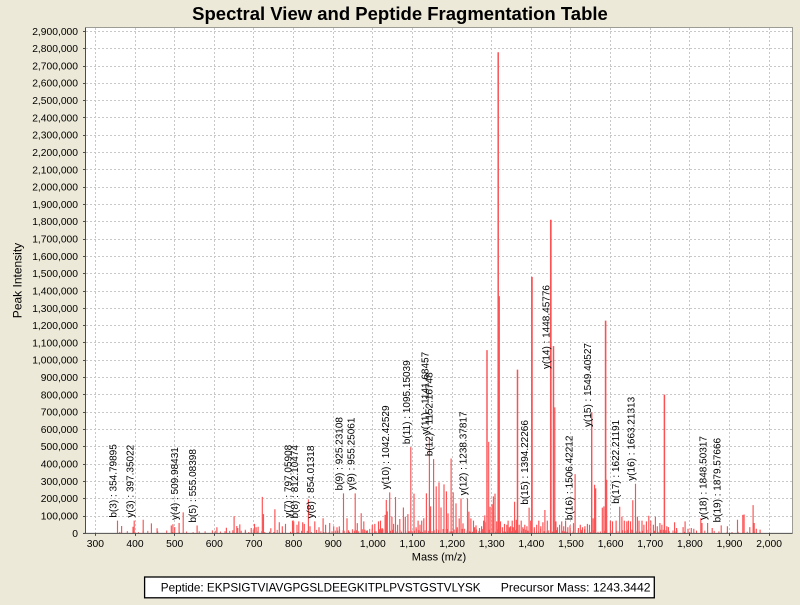 This screenshot has height=605, width=800. What do you see at coordinates (632, 438) in the screenshot?
I see `svg-text: y(16) : 1663.21313` at bounding box center [632, 438].